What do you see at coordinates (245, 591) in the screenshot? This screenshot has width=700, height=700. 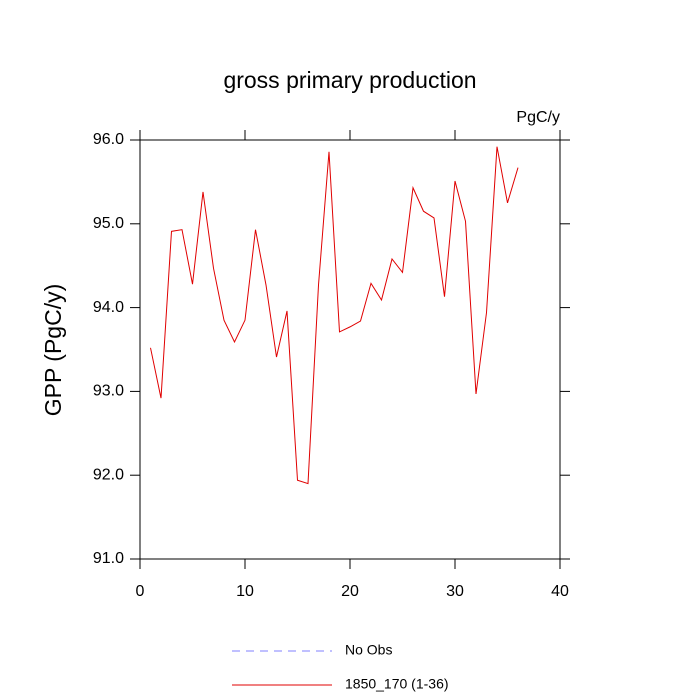 I see `x-tick-label: 10` at bounding box center [245, 591].